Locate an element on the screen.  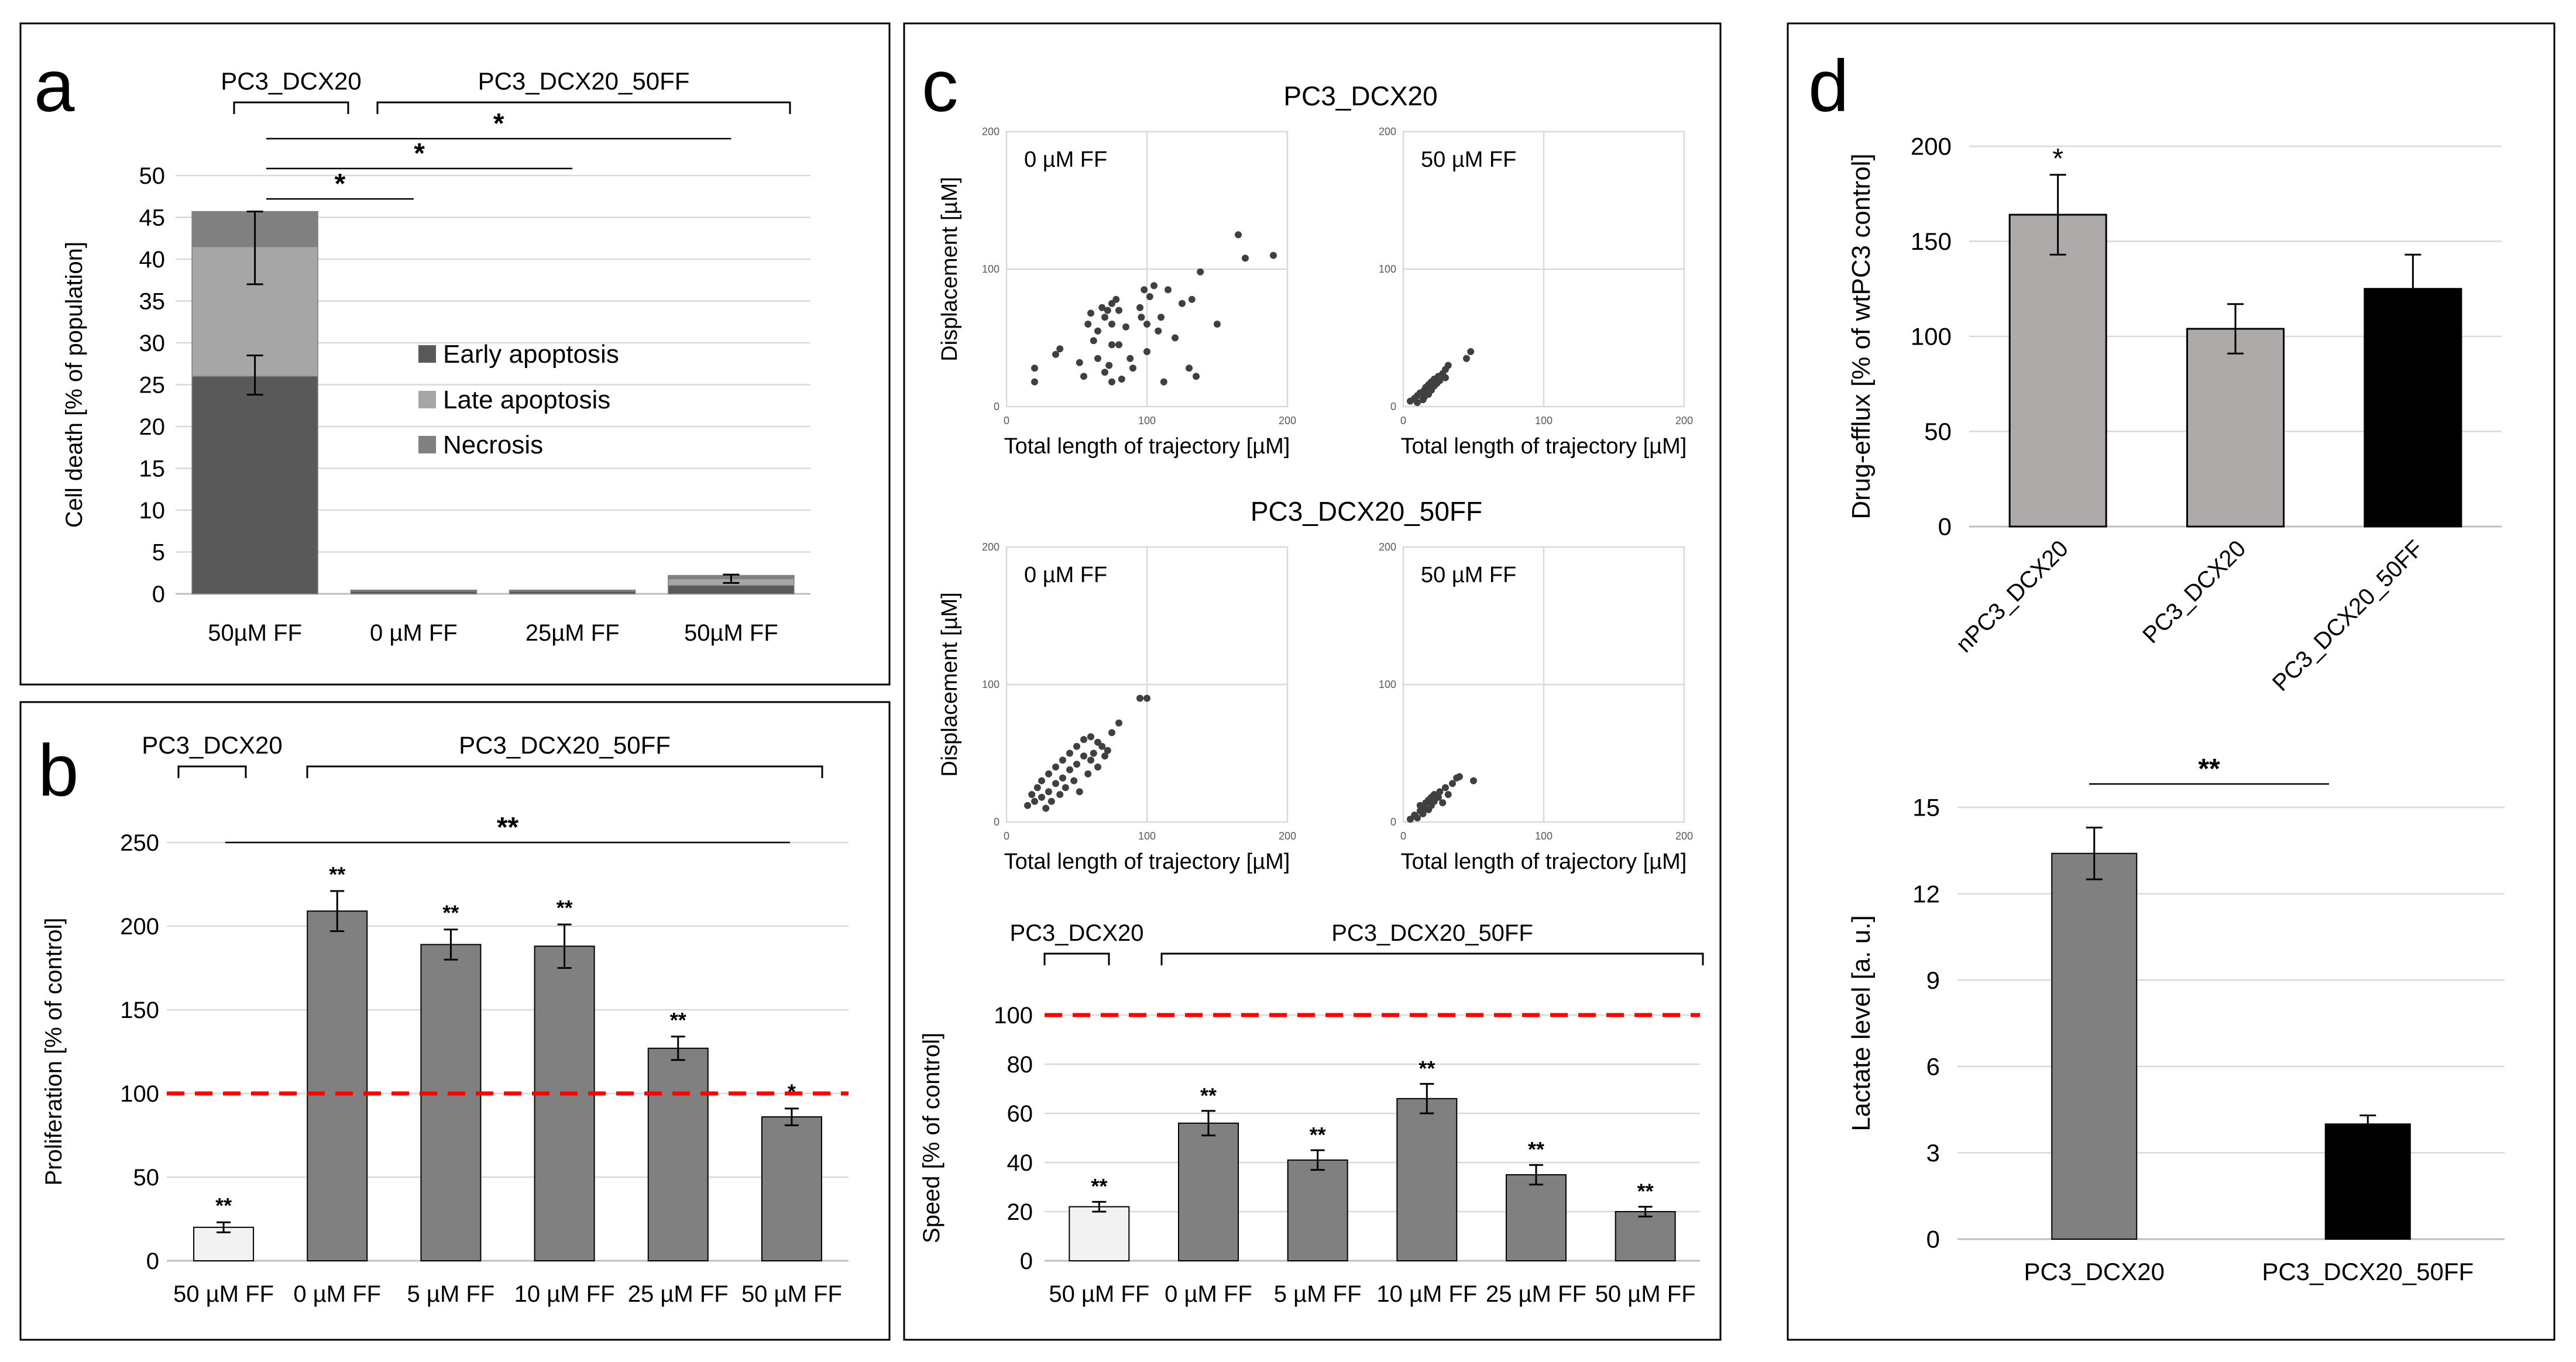
c-scatter-2-annotation: 50 µM FF is located at coordinates (1469, 159).